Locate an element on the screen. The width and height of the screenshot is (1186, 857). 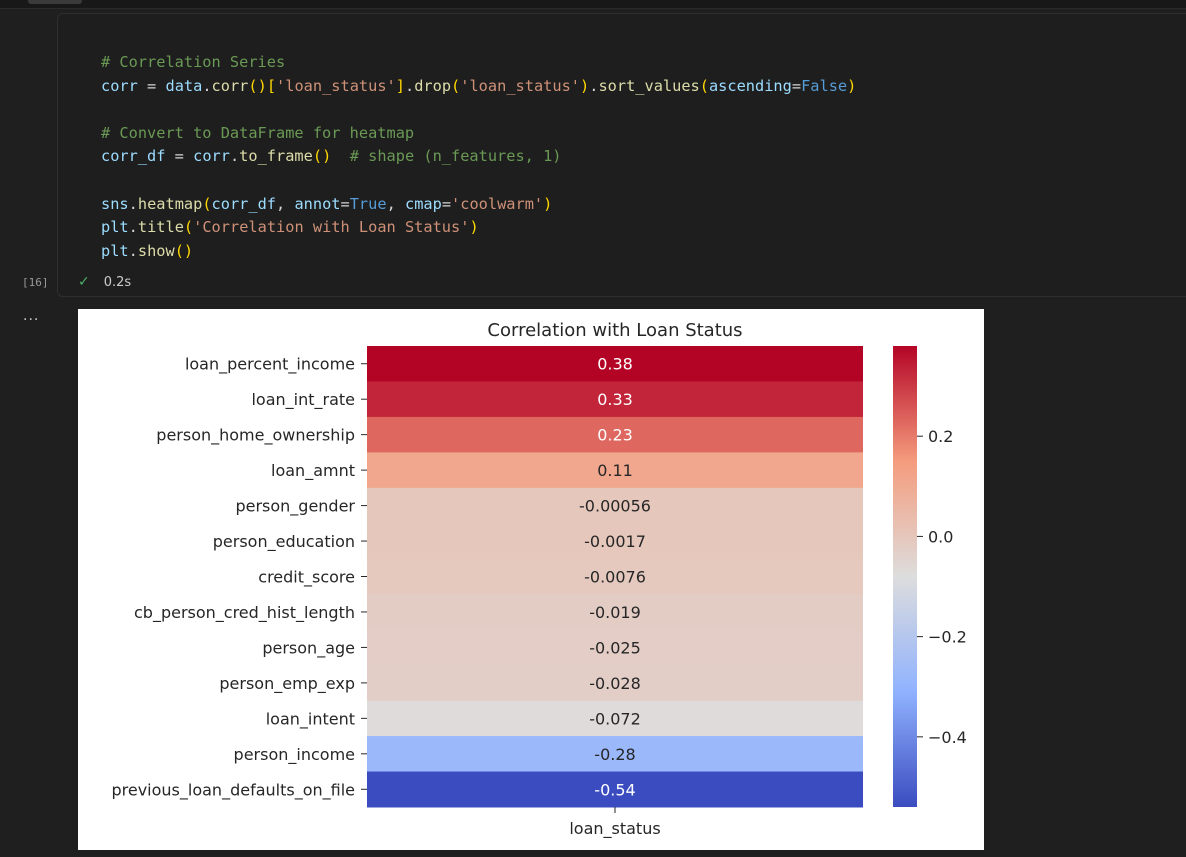
code-line: plt.show() is located at coordinates (478, 252).